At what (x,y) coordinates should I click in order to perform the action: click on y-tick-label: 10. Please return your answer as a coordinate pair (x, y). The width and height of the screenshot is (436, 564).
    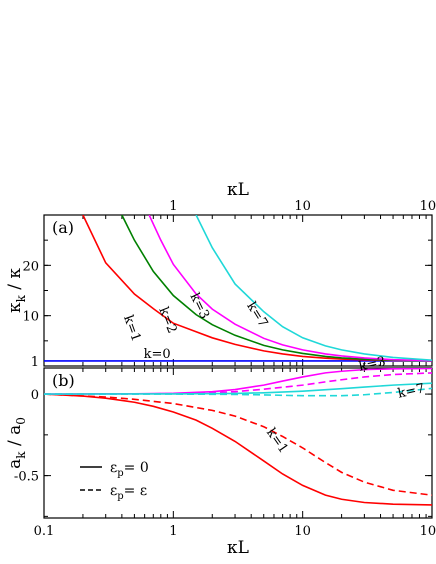
    Looking at the image, I should click on (30, 317).